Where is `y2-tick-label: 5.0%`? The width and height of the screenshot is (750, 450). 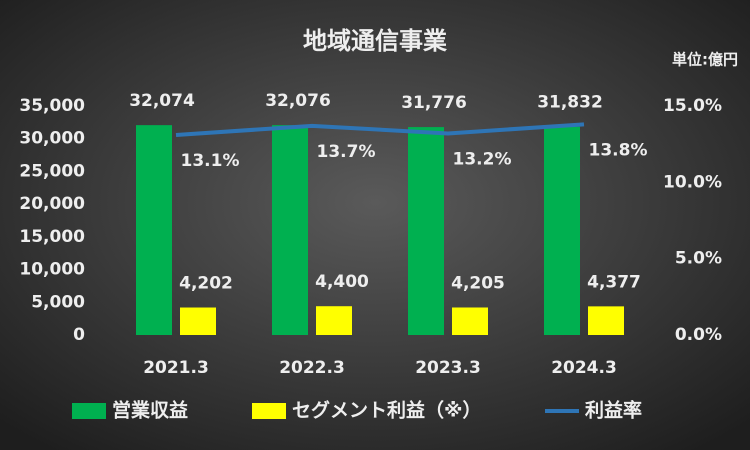 y2-tick-label: 5.0% is located at coordinates (698, 259).